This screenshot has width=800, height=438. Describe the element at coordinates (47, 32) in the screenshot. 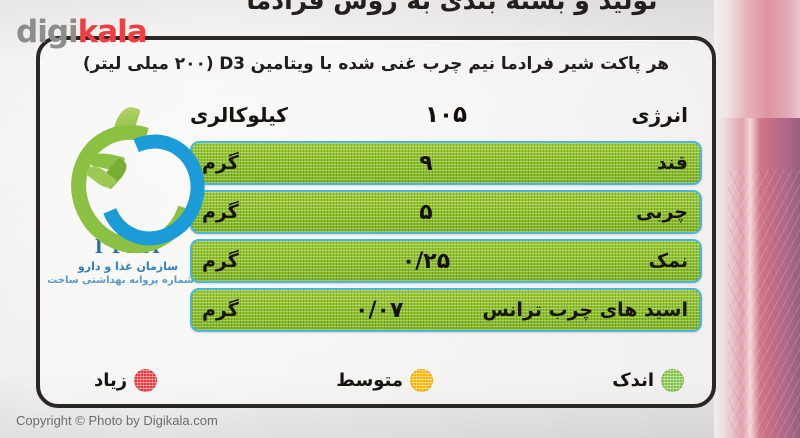

I see `watermark-digi: digi` at that location.